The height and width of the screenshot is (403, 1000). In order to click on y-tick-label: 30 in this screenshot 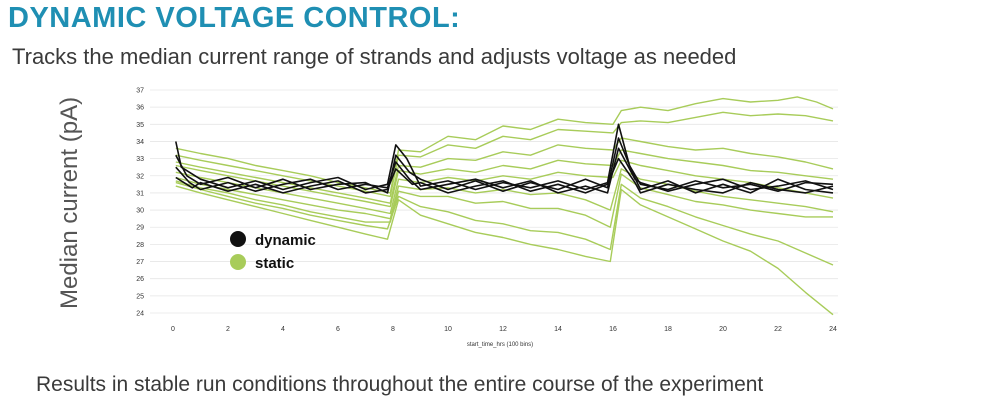, I will do `click(140, 211)`.